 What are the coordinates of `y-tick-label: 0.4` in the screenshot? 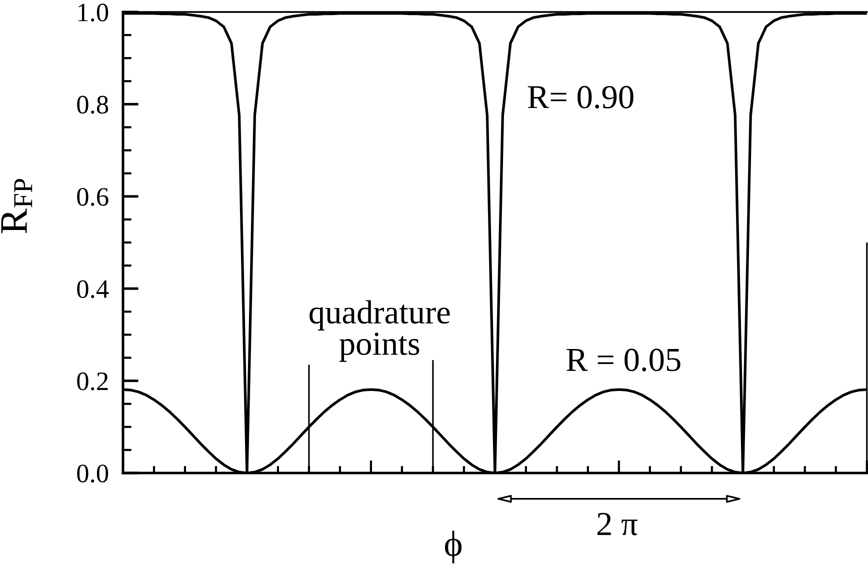 It's located at (93, 289).